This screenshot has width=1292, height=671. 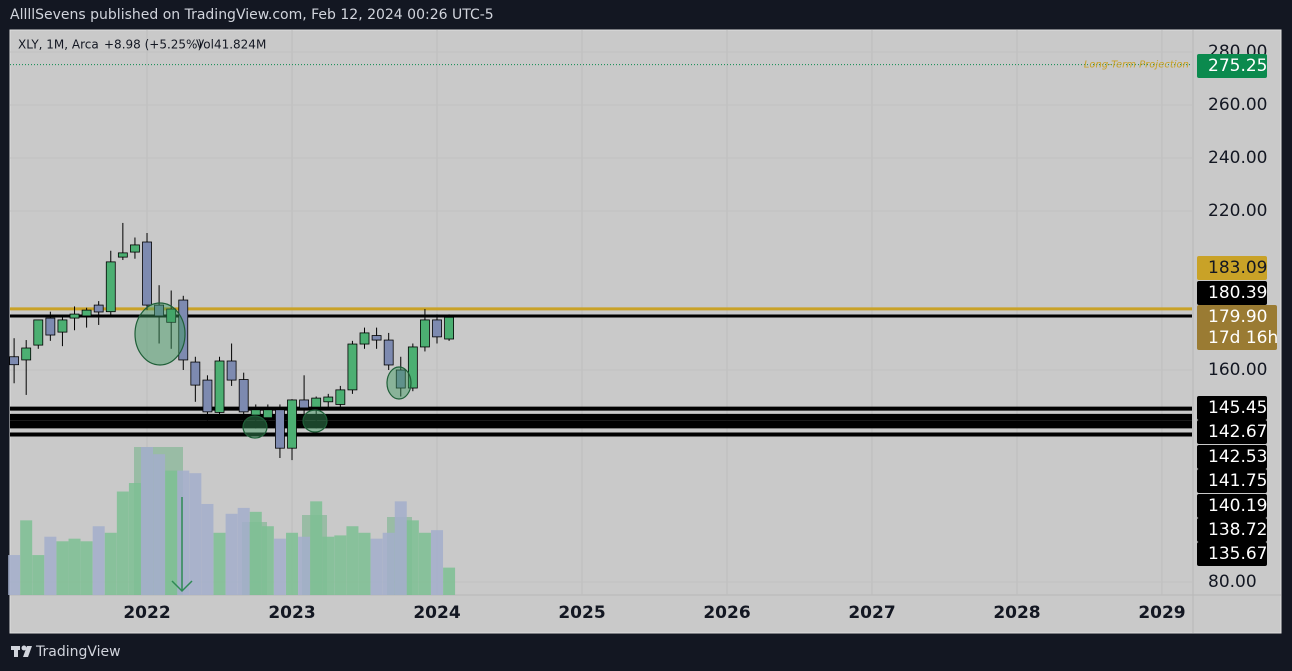 I want to click on price-label: 141.75, so click(x=1237, y=481).